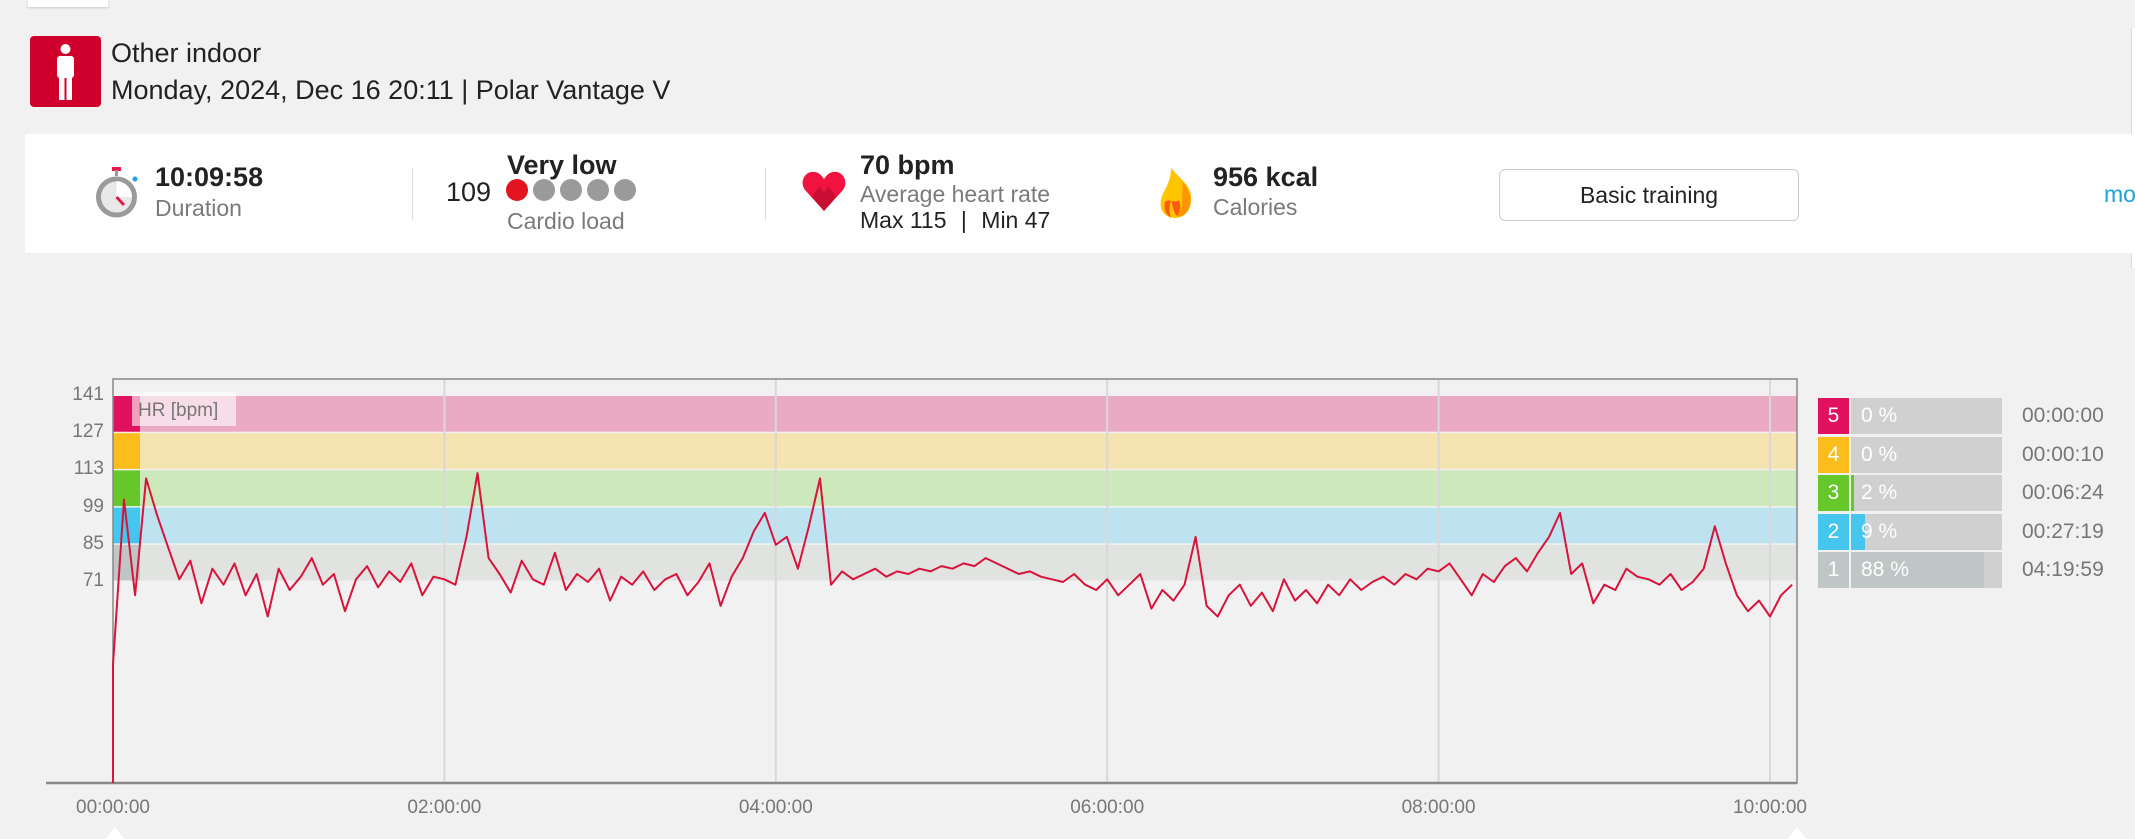 The width and height of the screenshot is (2135, 839). I want to click on zone-time: 04:19:59, so click(2063, 569).